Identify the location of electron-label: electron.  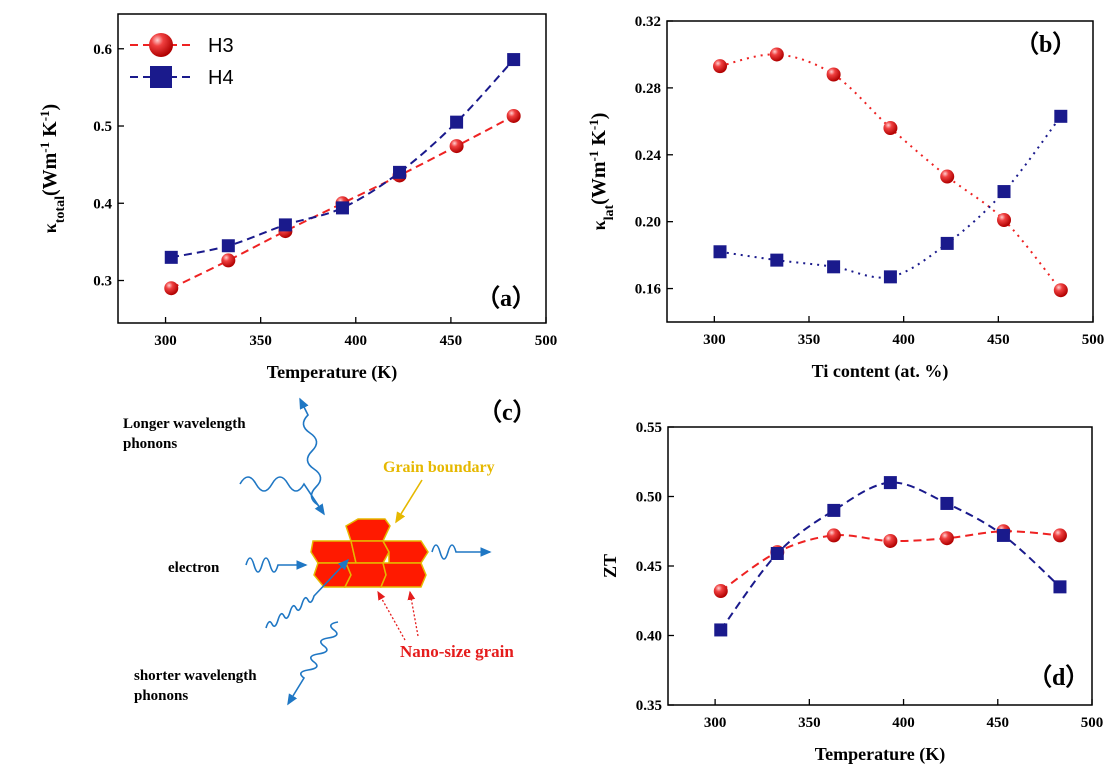
(194, 568).